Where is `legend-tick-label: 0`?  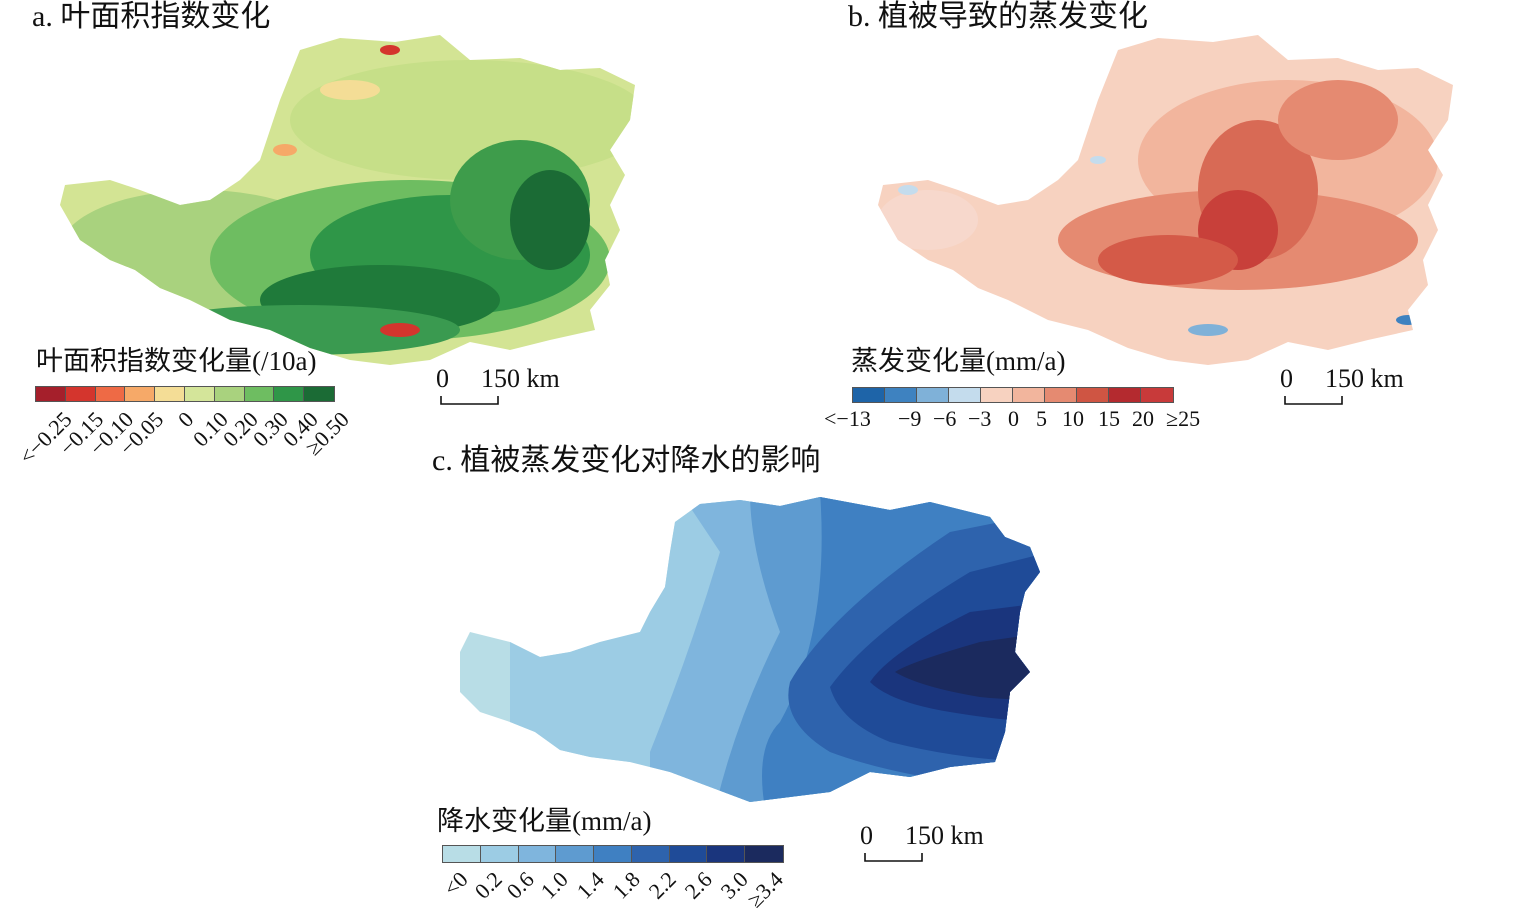
legend-tick-label: 0 is located at coordinates (1013, 418).